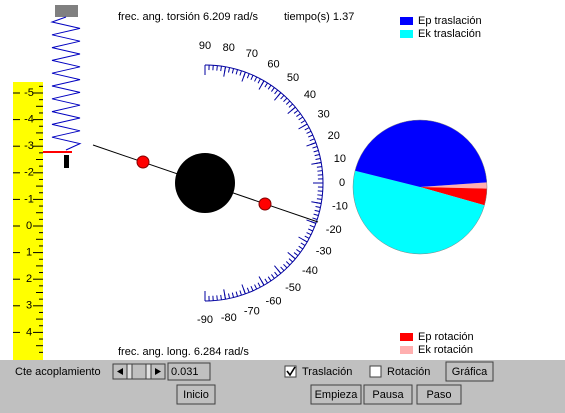  Describe the element at coordinates (183, 352) in the screenshot. I see `longitudinal-frequency: frec. ang. long. 6.284 rad/s` at that location.